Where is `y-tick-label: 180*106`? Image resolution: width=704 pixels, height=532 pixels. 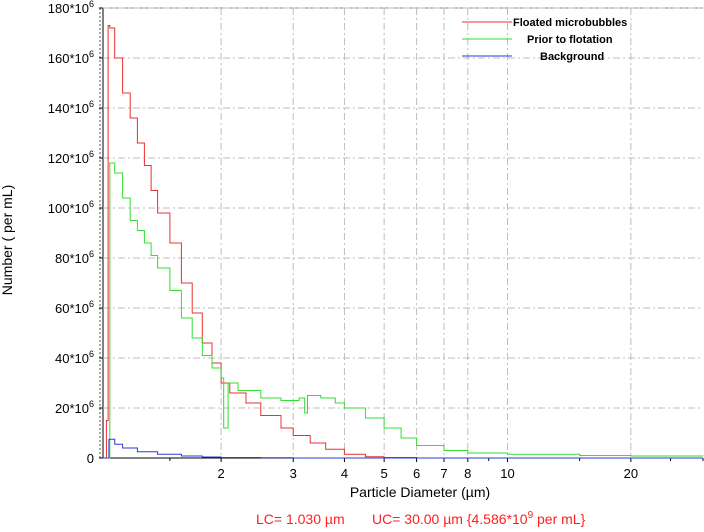
y-tick-label: 180*106 is located at coordinates (71, 8).